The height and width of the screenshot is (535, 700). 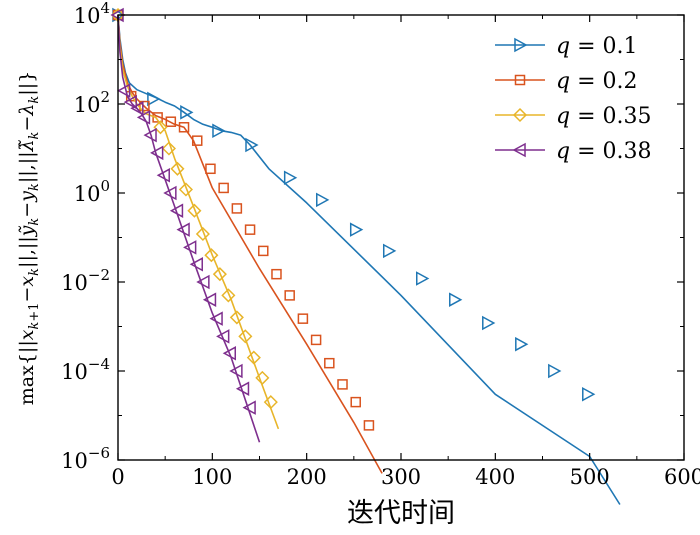 What do you see at coordinates (92, 102) in the screenshot?
I see `y-tick-label: 10²` at bounding box center [92, 102].